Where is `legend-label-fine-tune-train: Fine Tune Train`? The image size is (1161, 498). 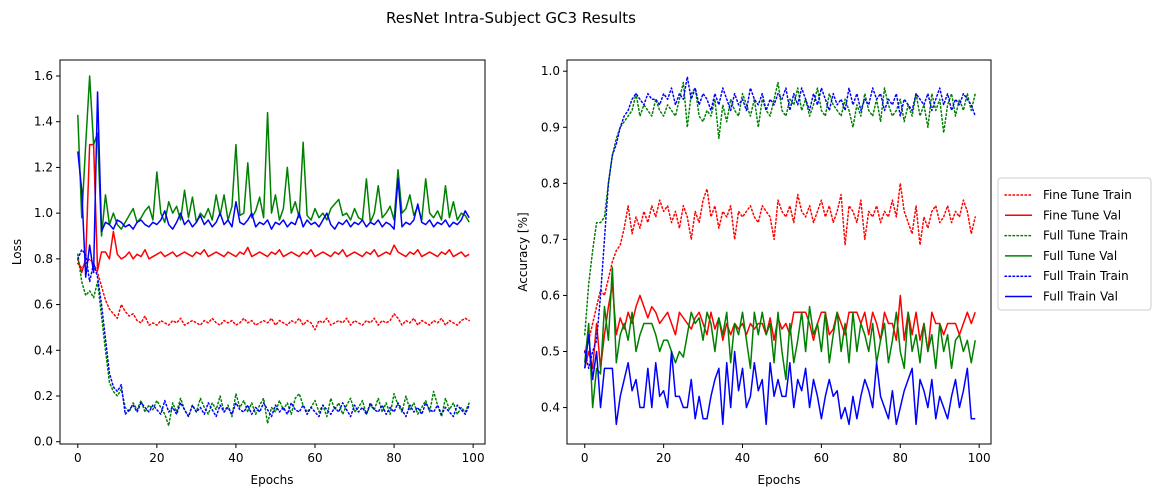
legend-label-fine-tune-train: Fine Tune Train is located at coordinates (1087, 195).